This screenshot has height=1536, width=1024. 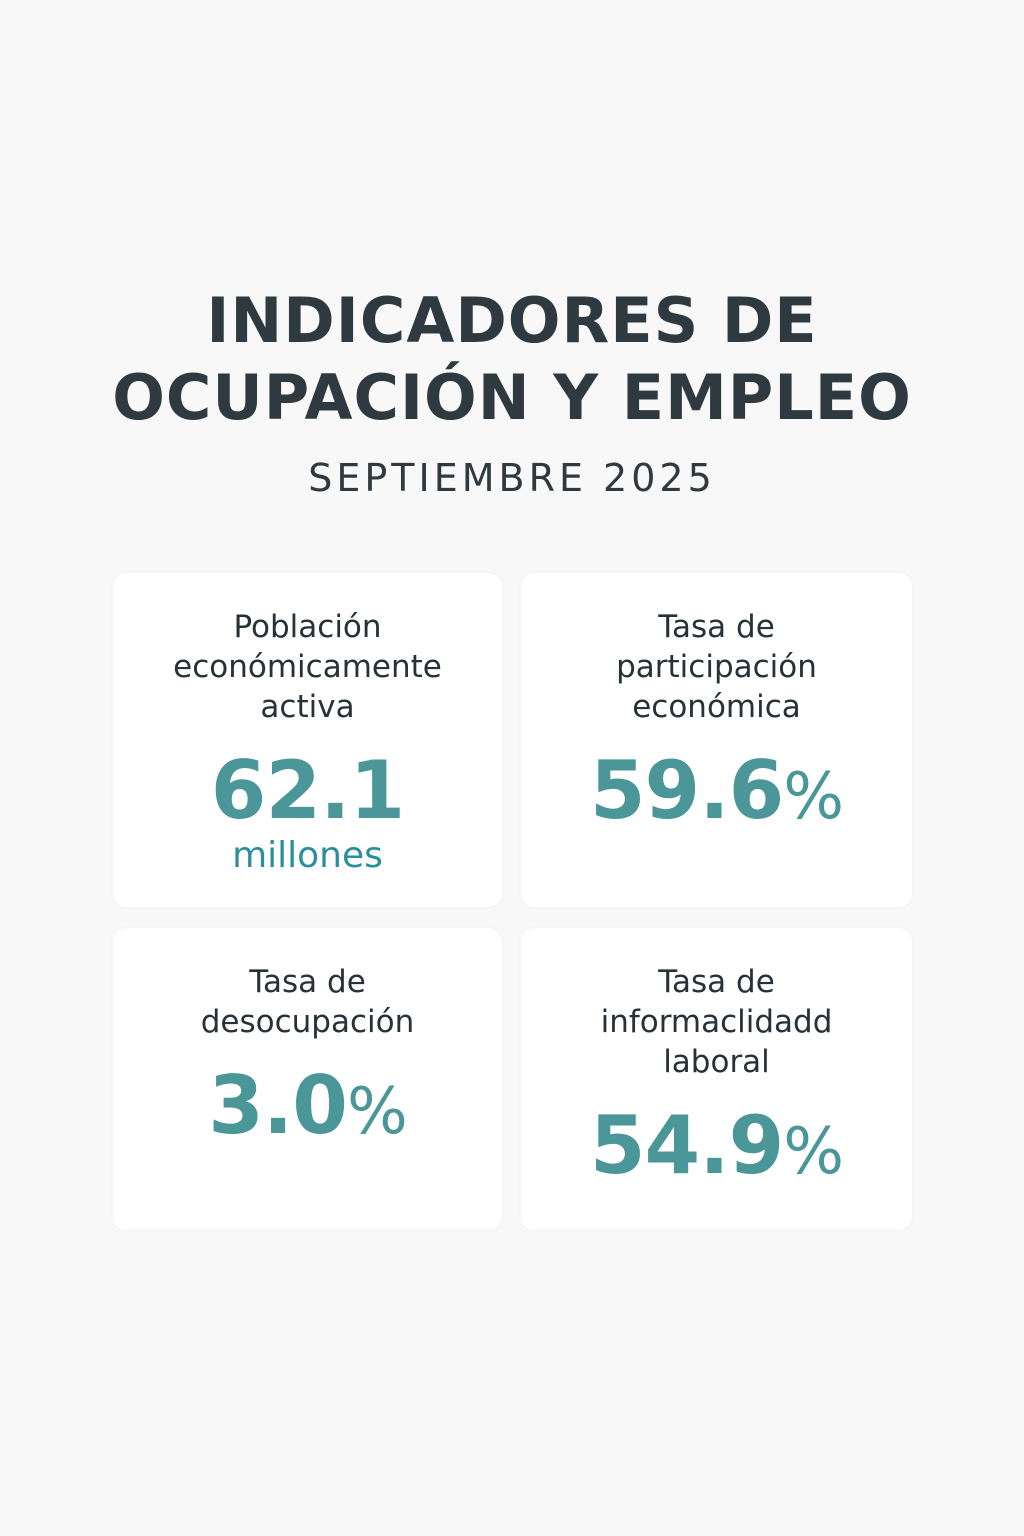 I want to click on value-number: 59.6, so click(x=686, y=790).